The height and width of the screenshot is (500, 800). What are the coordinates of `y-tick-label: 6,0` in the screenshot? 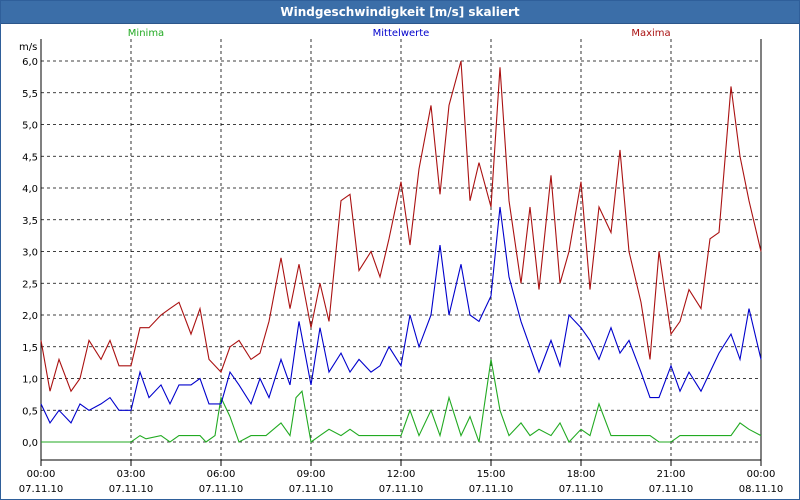 It's located at (30, 62).